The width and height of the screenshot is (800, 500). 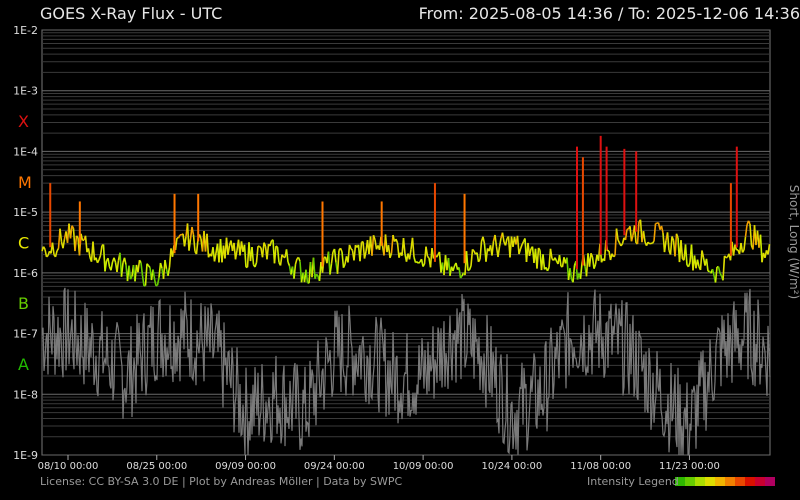 I want to click on y-tick-label: 1E-6, so click(x=25, y=273).